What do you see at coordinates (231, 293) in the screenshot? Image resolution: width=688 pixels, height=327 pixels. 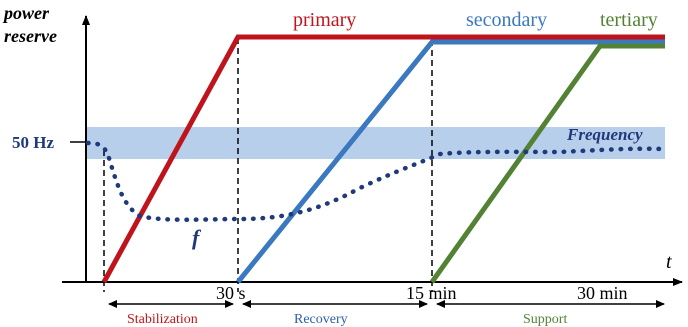 I see `time-mark-30s: 30 s` at bounding box center [231, 293].